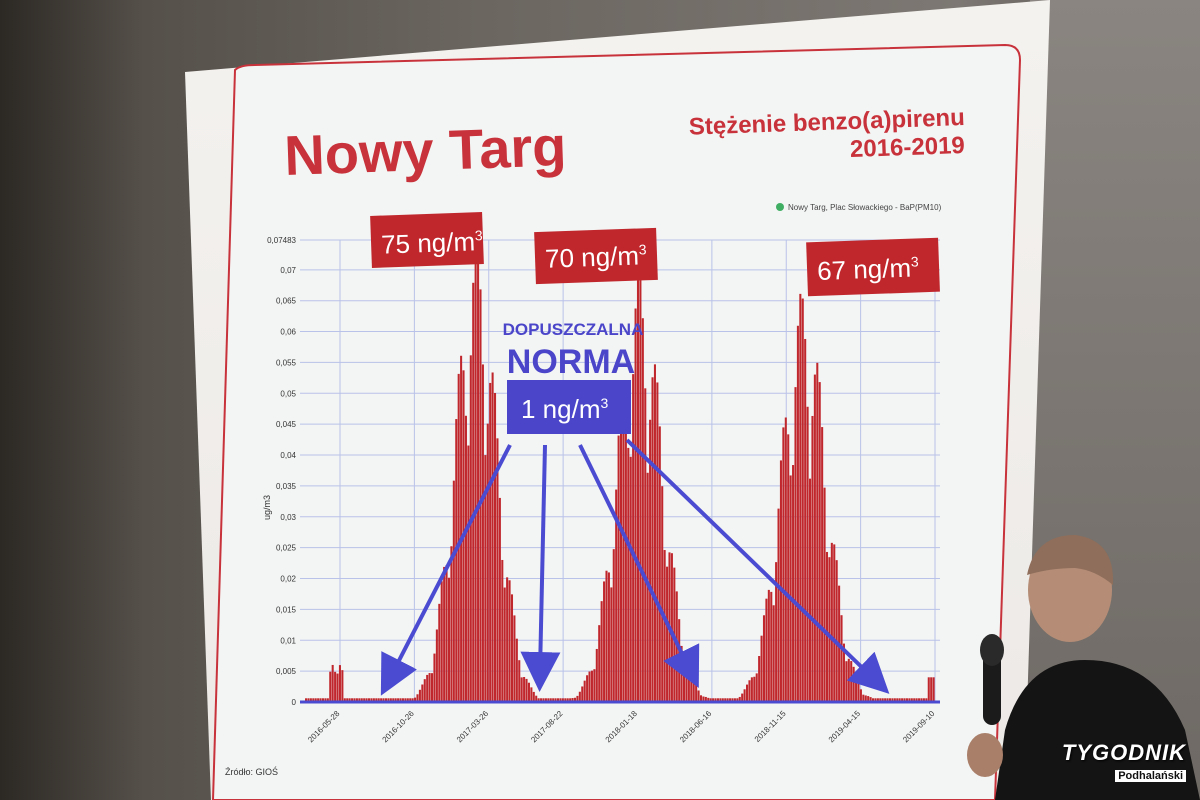 The width and height of the screenshot is (1200, 800). Describe the element at coordinates (1124, 762) in the screenshot. I see `watermark: TYGODNIK Podhalański` at that location.